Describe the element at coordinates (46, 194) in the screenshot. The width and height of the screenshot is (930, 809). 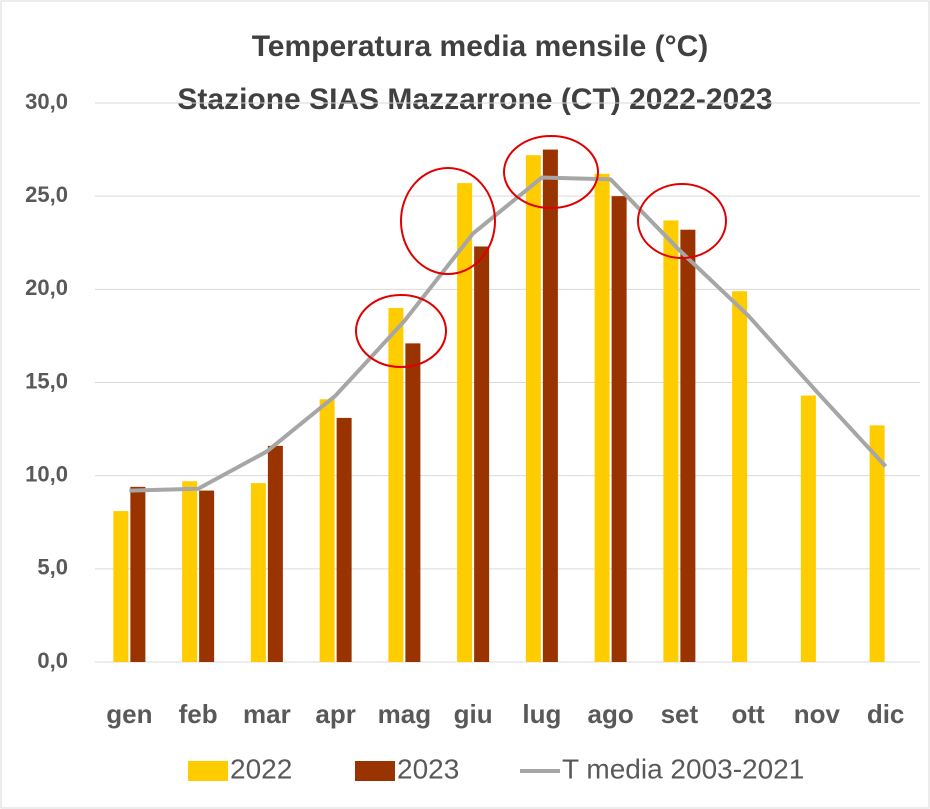
I see `y-tick-label: 25,0` at that location.